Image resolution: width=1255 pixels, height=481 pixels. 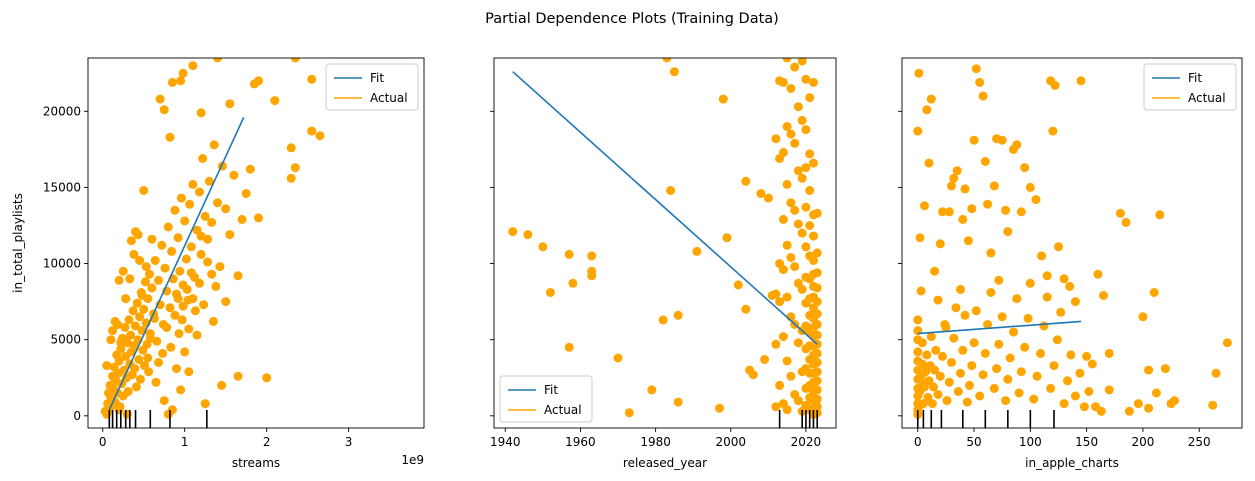 What do you see at coordinates (999, 327) in the screenshot?
I see `fit-line` at bounding box center [999, 327].